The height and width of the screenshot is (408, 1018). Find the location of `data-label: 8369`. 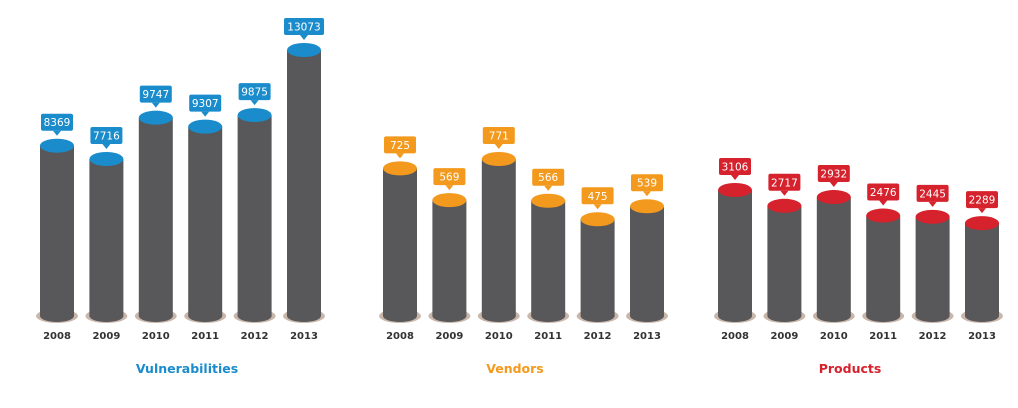

data-label: 8369 is located at coordinates (57, 123).